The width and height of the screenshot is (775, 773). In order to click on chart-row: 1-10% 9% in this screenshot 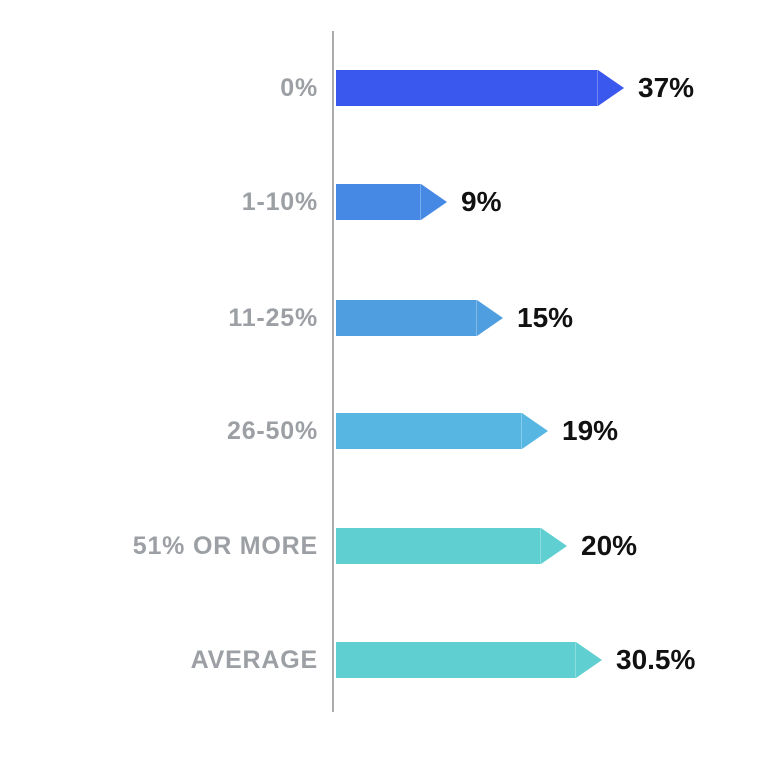, I will do `click(387, 202)`.